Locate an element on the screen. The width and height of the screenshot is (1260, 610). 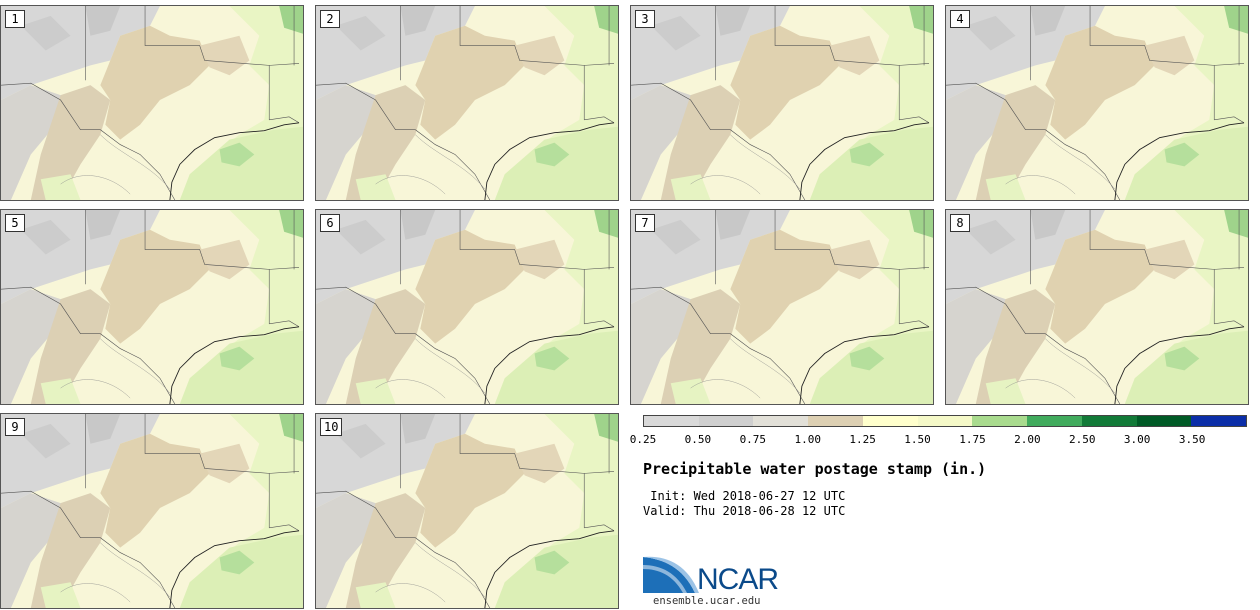
panel-8: 8 is located at coordinates (1097, 307).